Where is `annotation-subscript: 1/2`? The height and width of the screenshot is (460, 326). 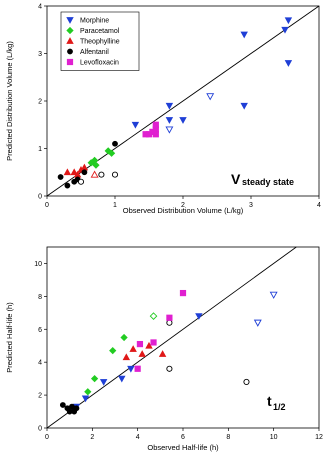 annotation-subscript: 1/2 is located at coordinates (279, 407).